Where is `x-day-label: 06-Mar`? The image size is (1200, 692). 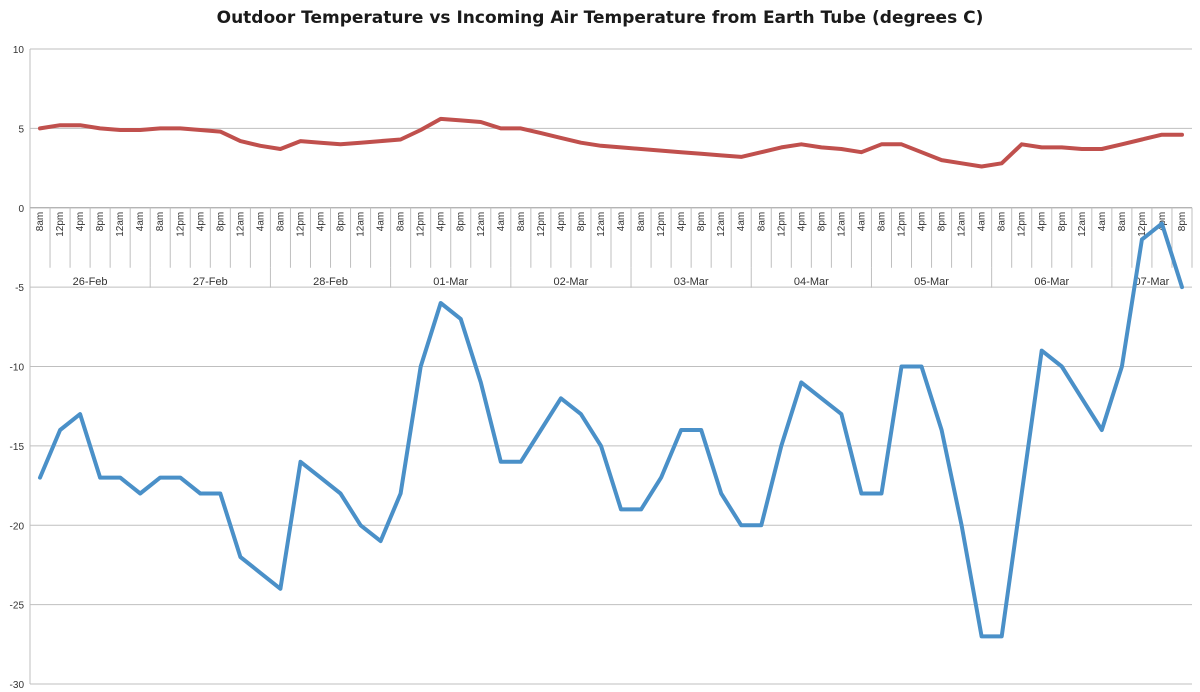
x-day-label: 06-Mar is located at coordinates (1051, 282).